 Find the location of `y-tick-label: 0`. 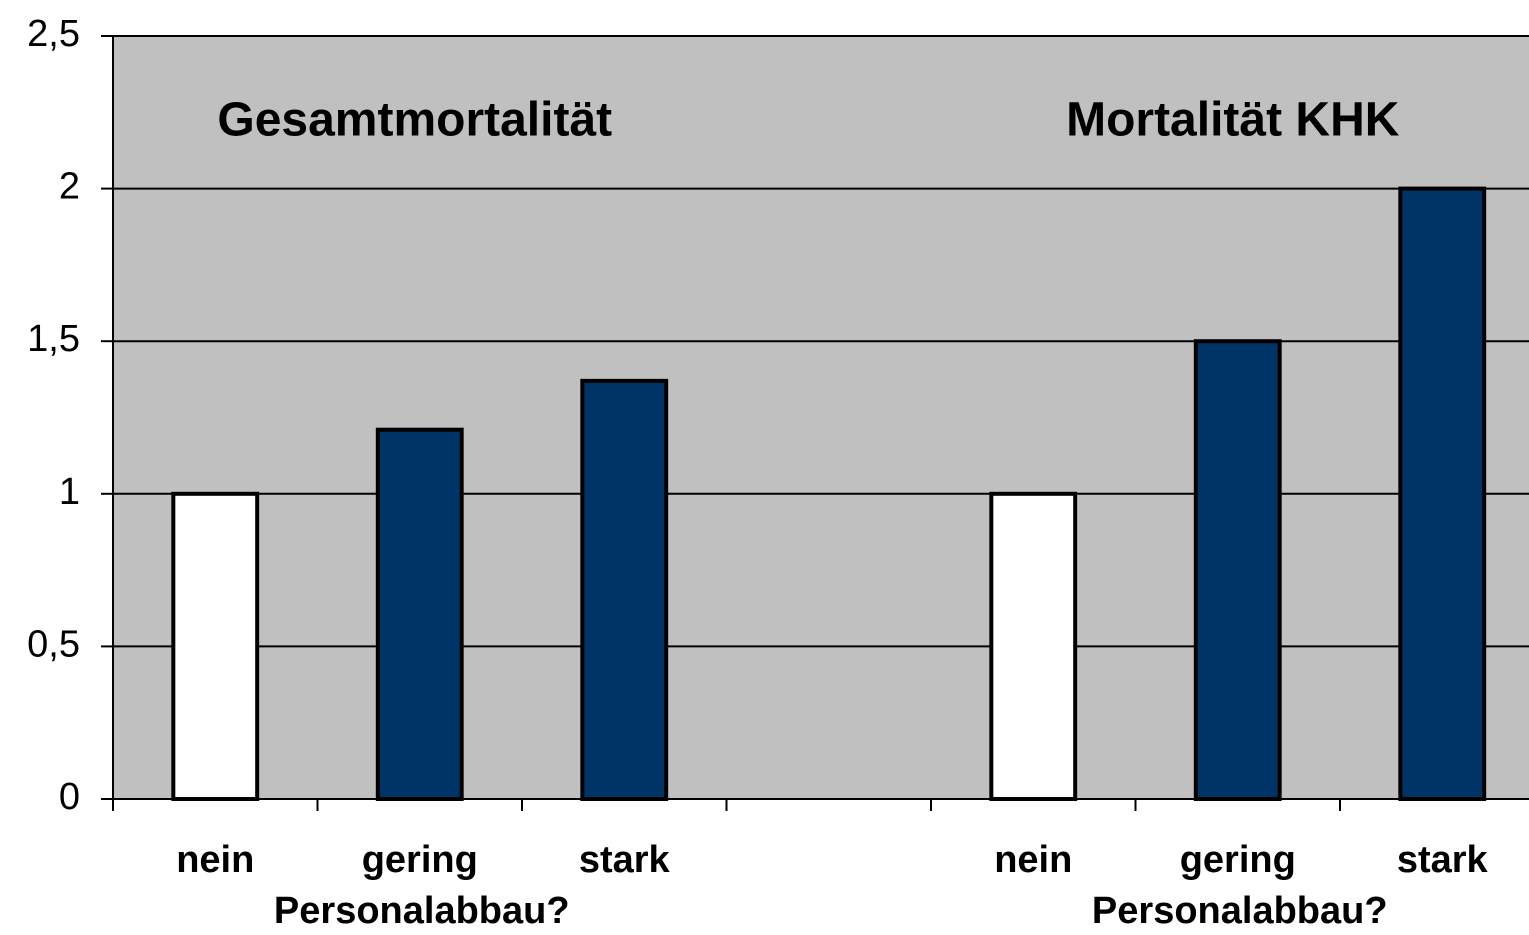

y-tick-label: 0 is located at coordinates (69, 797).